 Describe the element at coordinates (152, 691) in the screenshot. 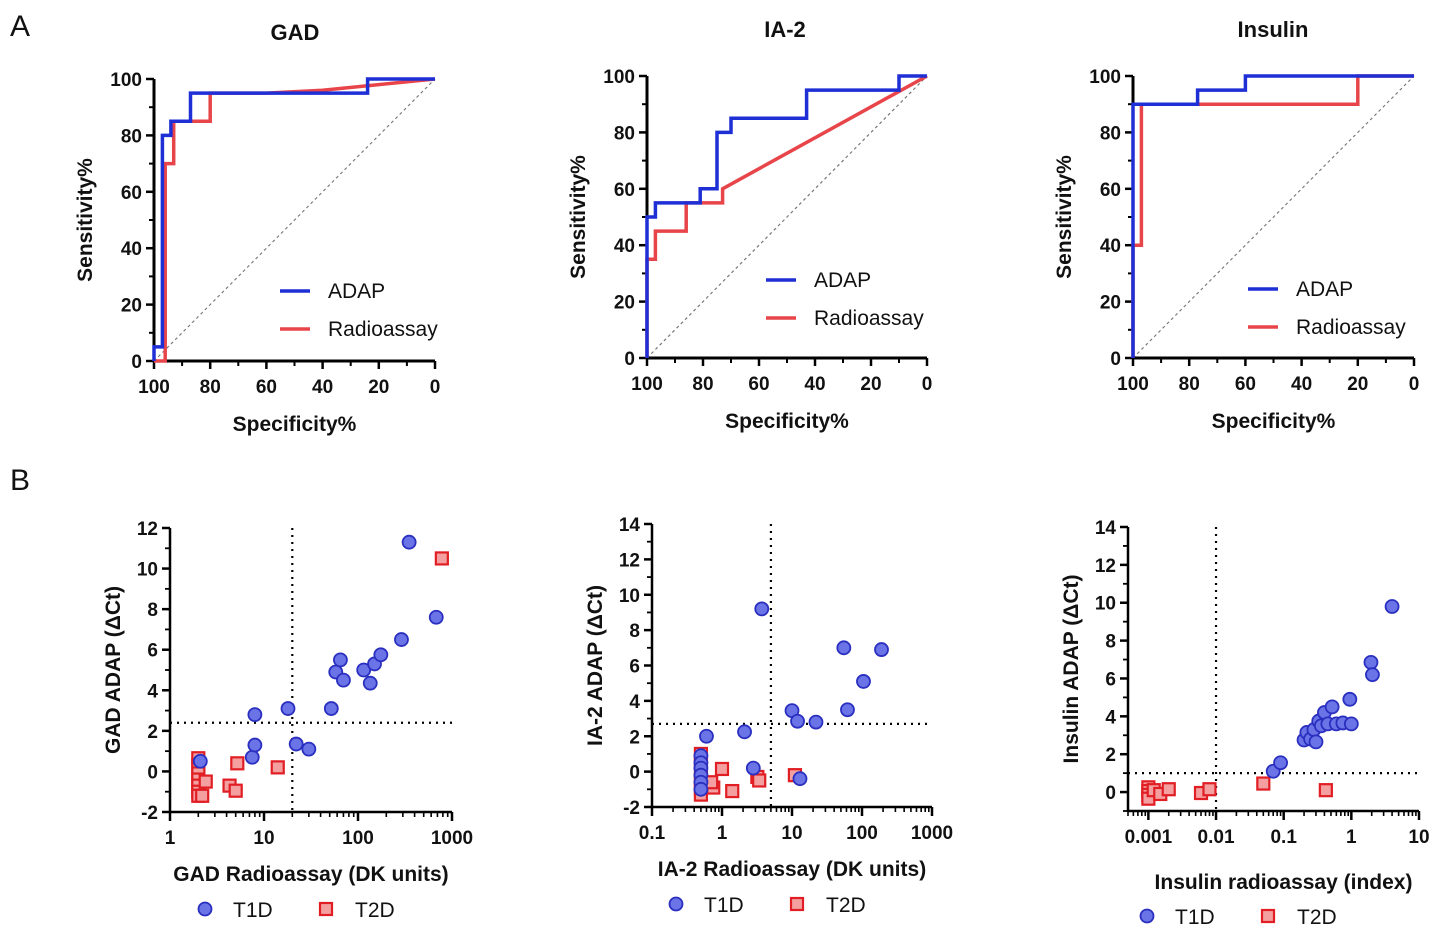

I see `scatter-1-y-tick-label: 4` at that location.